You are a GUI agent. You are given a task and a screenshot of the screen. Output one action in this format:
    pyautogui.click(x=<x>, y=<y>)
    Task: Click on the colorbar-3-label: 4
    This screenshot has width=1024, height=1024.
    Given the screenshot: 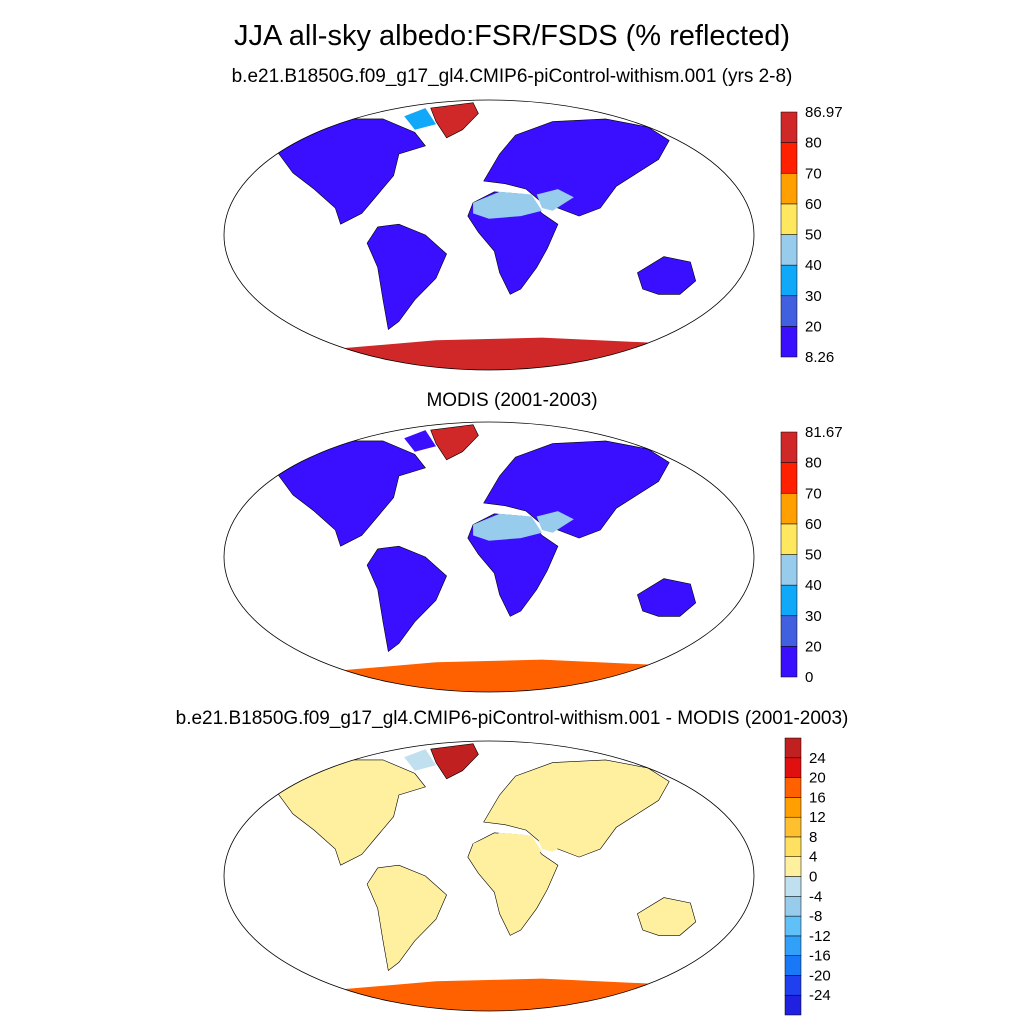 What is the action you would take?
    pyautogui.click(x=813, y=857)
    